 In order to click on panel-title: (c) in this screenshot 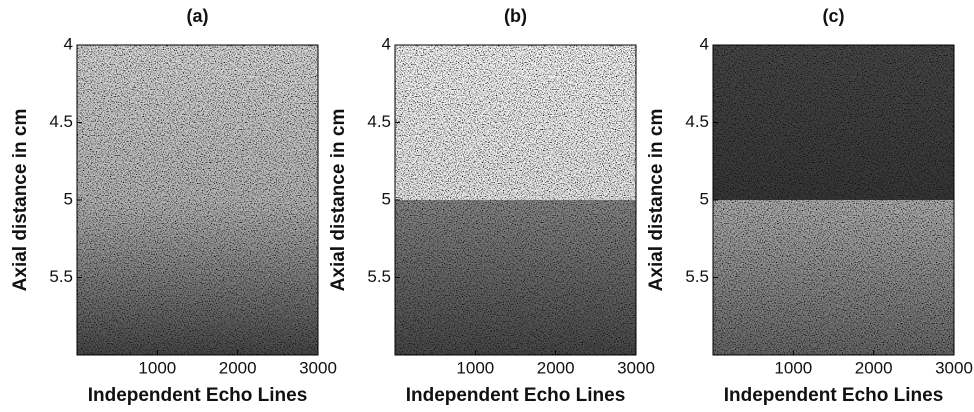, I will do `click(834, 16)`.